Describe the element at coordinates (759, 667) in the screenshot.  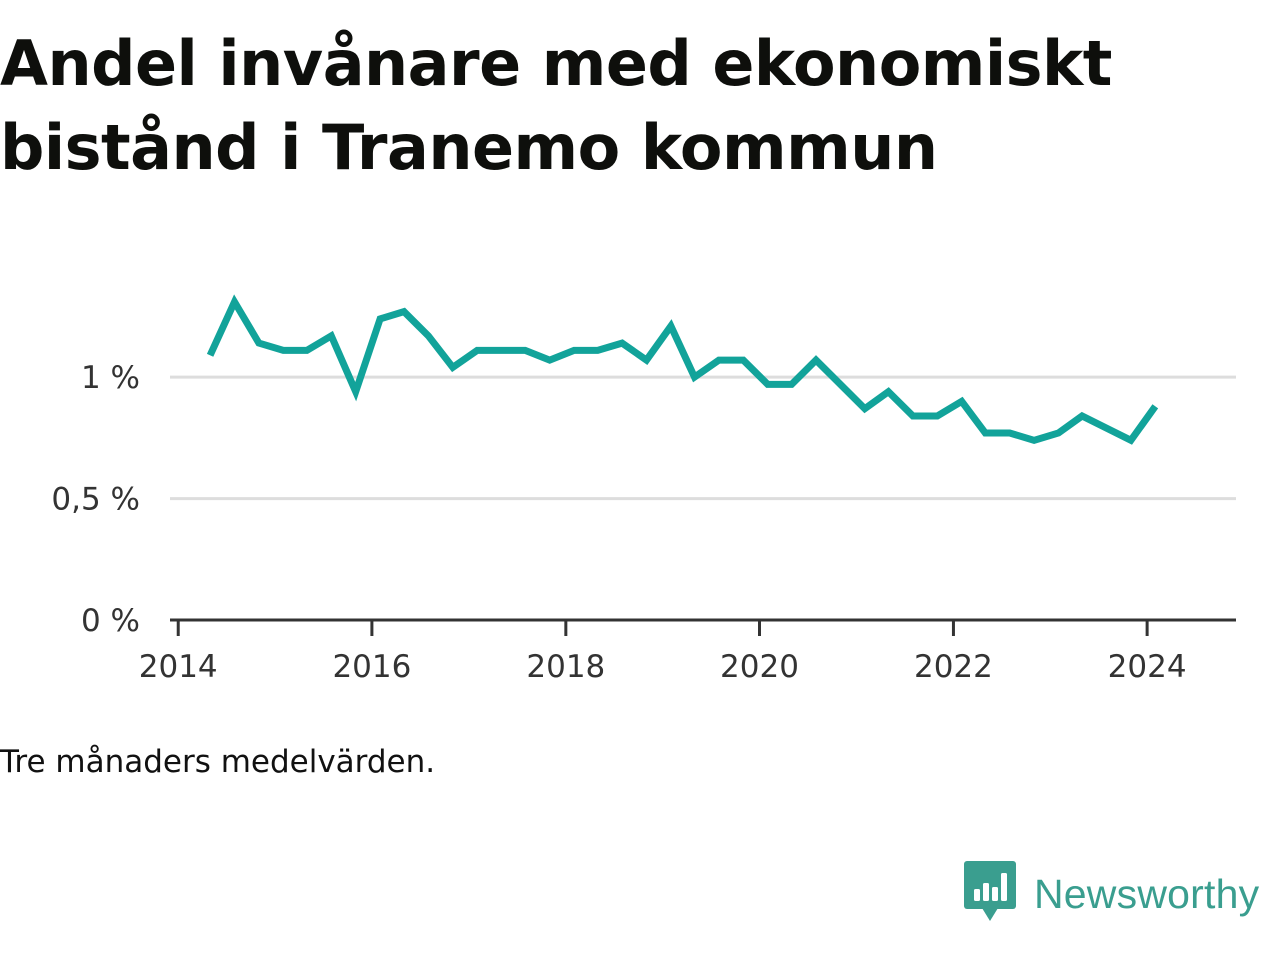
I see `x-tick-label: 2020` at that location.